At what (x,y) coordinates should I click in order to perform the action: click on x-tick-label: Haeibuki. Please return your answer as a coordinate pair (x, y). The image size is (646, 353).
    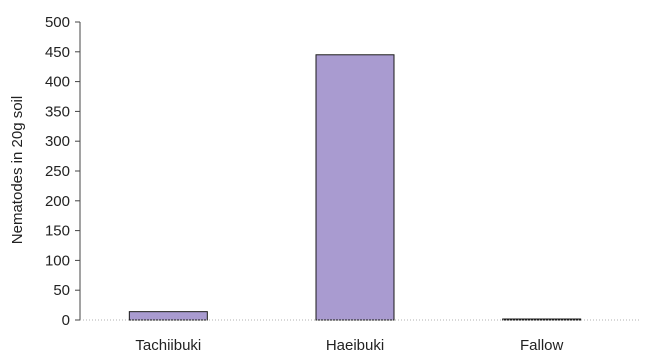
    Looking at the image, I should click on (355, 345).